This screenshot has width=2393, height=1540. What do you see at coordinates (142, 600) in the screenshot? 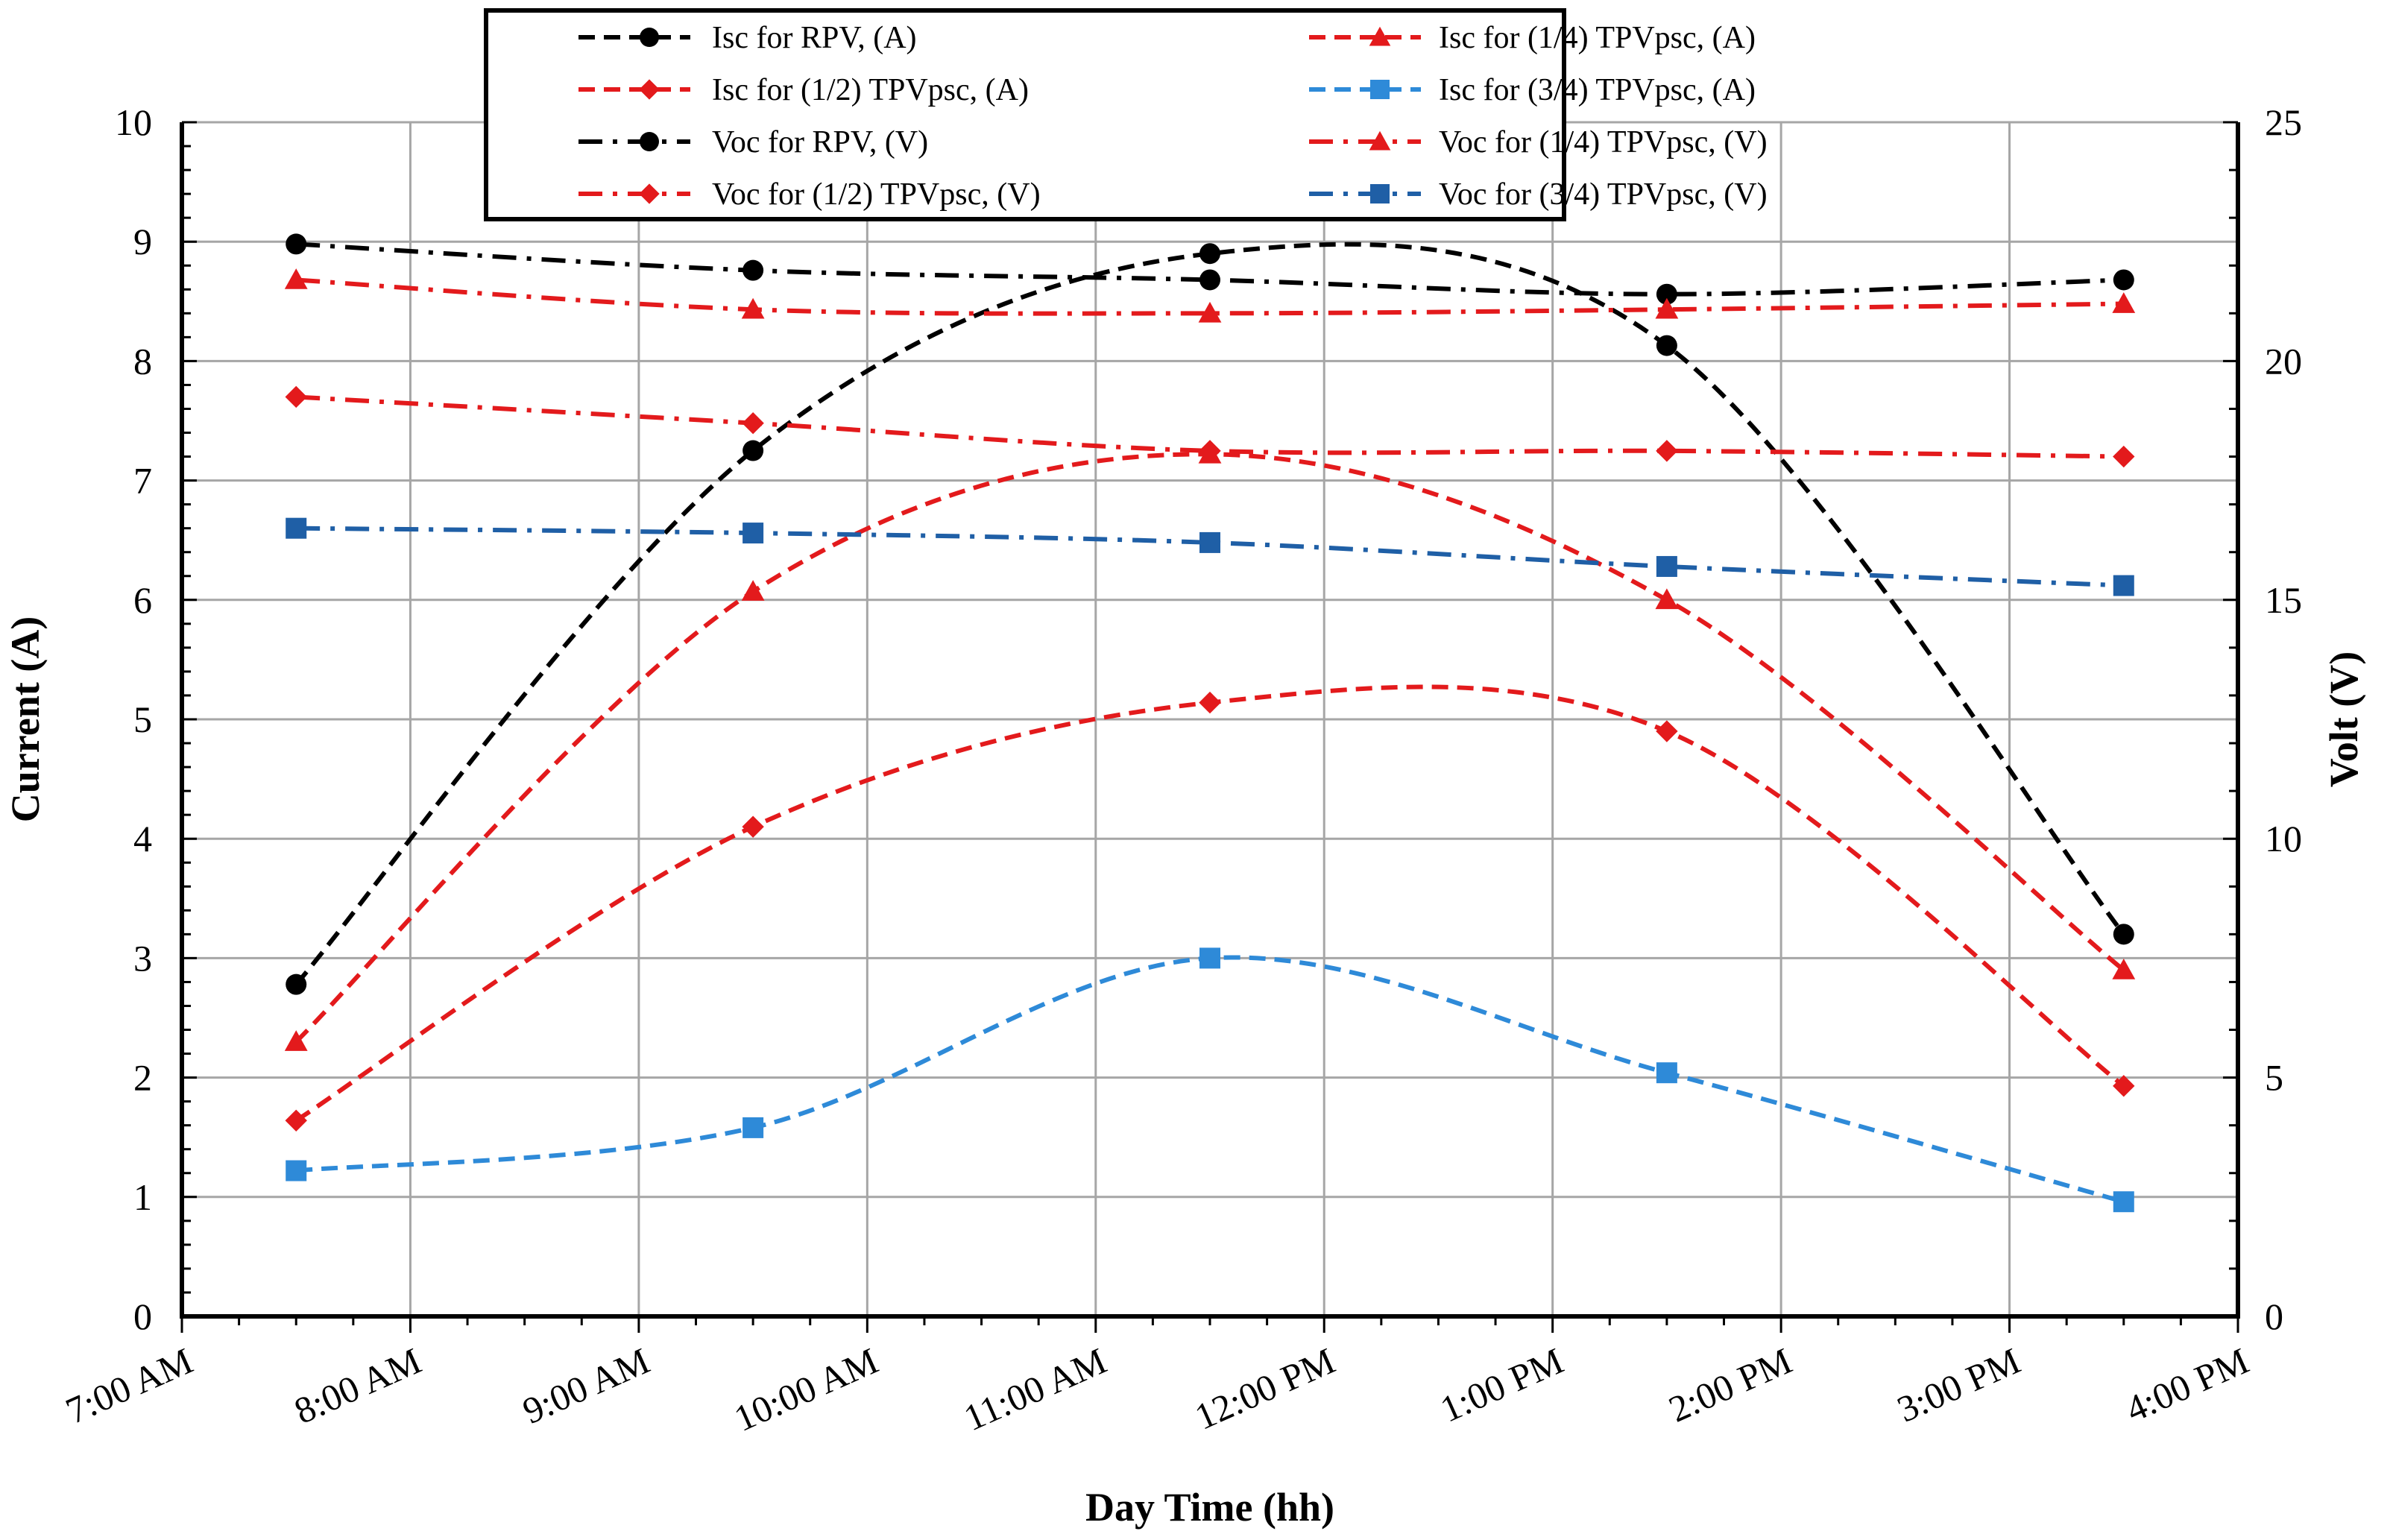
I see `y-tick-label: 6` at bounding box center [142, 600].